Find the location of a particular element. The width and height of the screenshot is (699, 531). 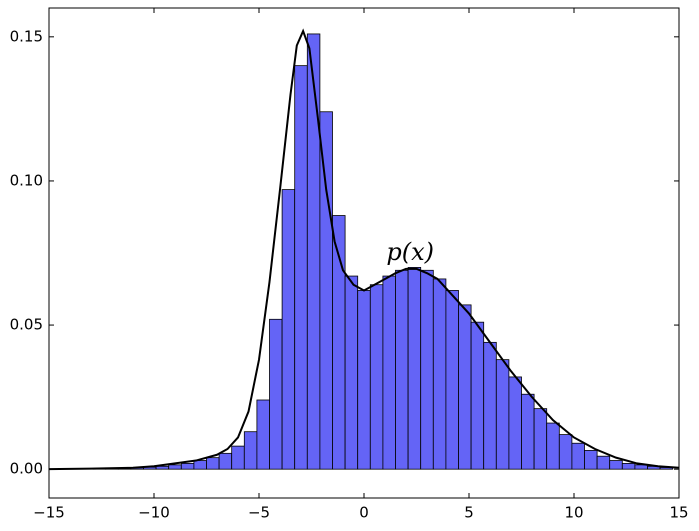

x-tick-label: −5 is located at coordinates (259, 513).